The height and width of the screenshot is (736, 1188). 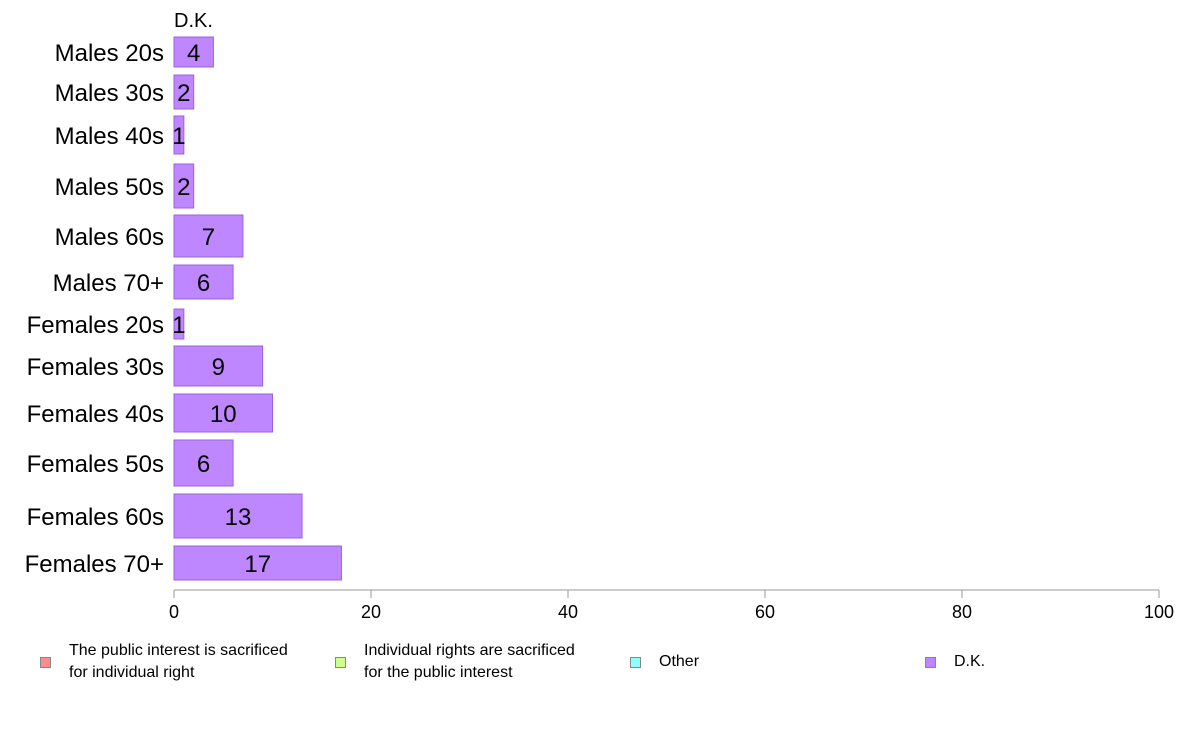 I want to click on bar-males-30s, so click(x=184, y=92).